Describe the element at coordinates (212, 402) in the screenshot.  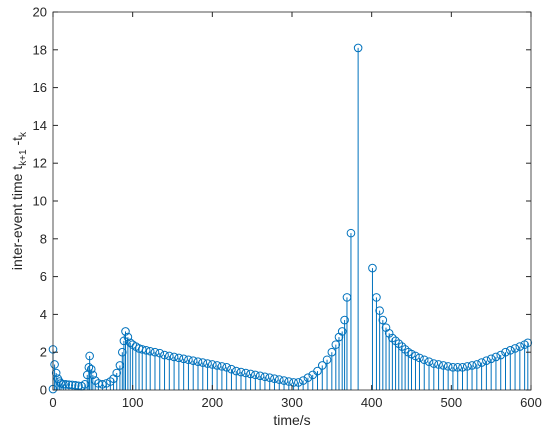
I see `x-tick-label: 200` at that location.